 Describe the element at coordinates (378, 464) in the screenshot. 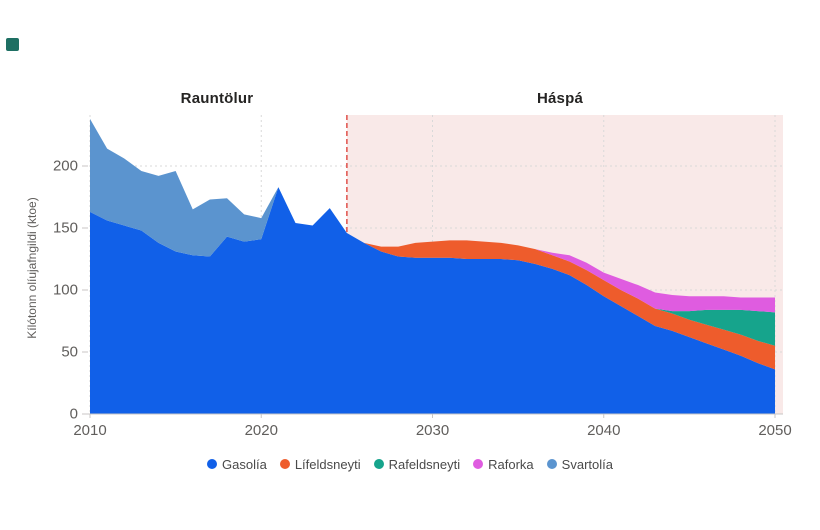

I see `legend-dot-rafeldsneyti` at that location.